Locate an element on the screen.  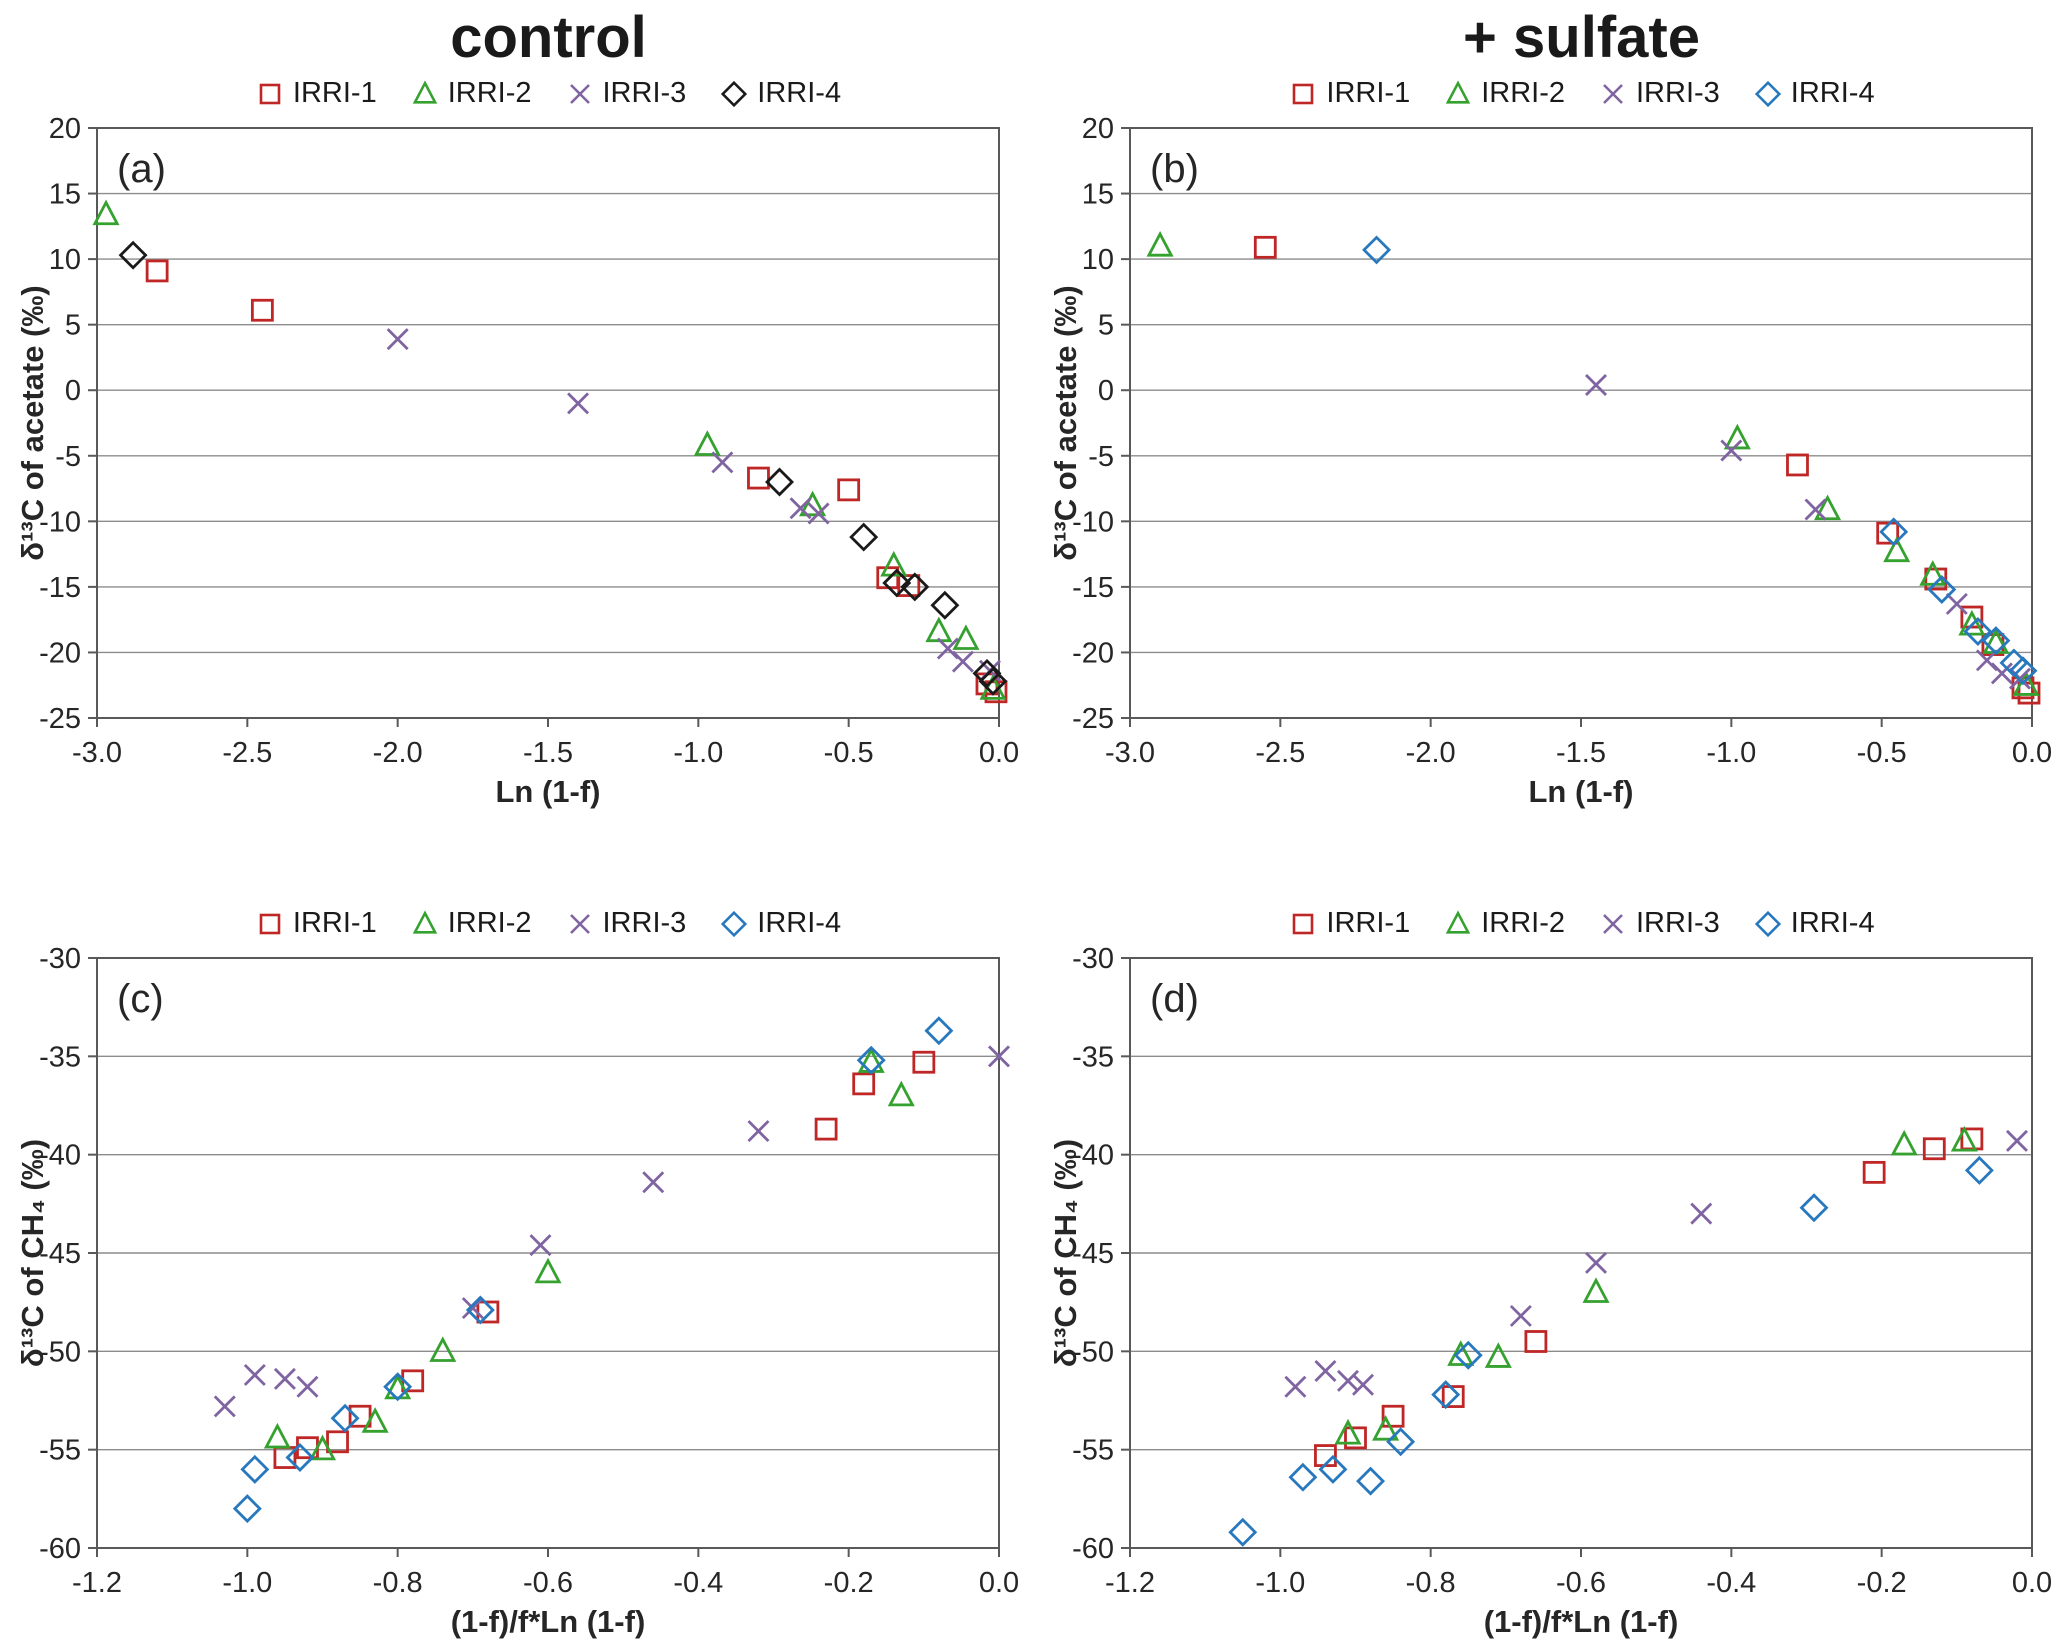
legend-c: IRRI-1 IRRI-2 IRRI-3 IRRI-4 is located at coordinates (516, 924).